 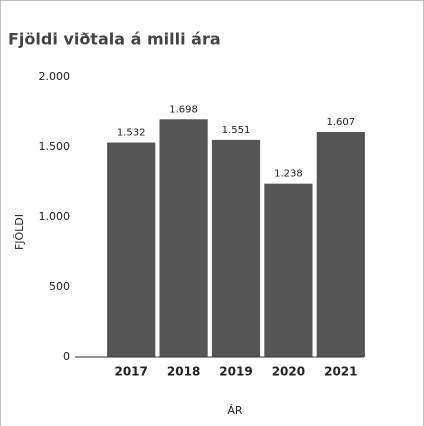 I want to click on value-label: 1.238, so click(x=288, y=174).